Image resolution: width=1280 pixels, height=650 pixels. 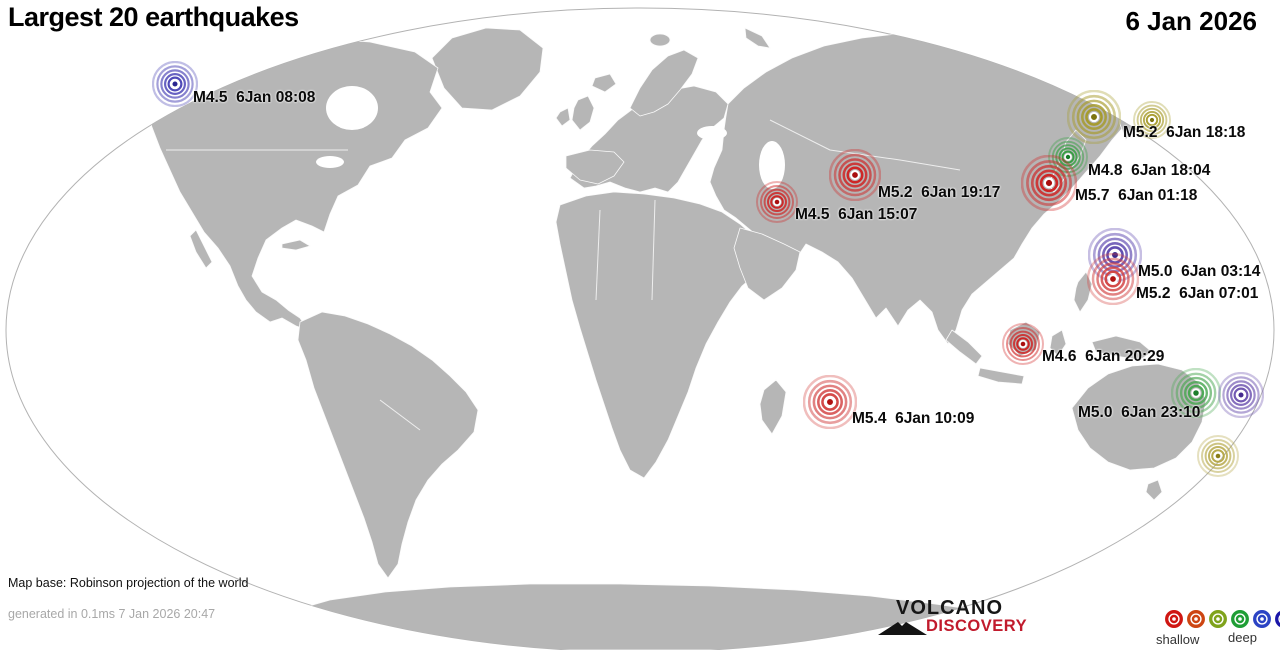 I want to click on land-arabia, so click(x=767, y=264).